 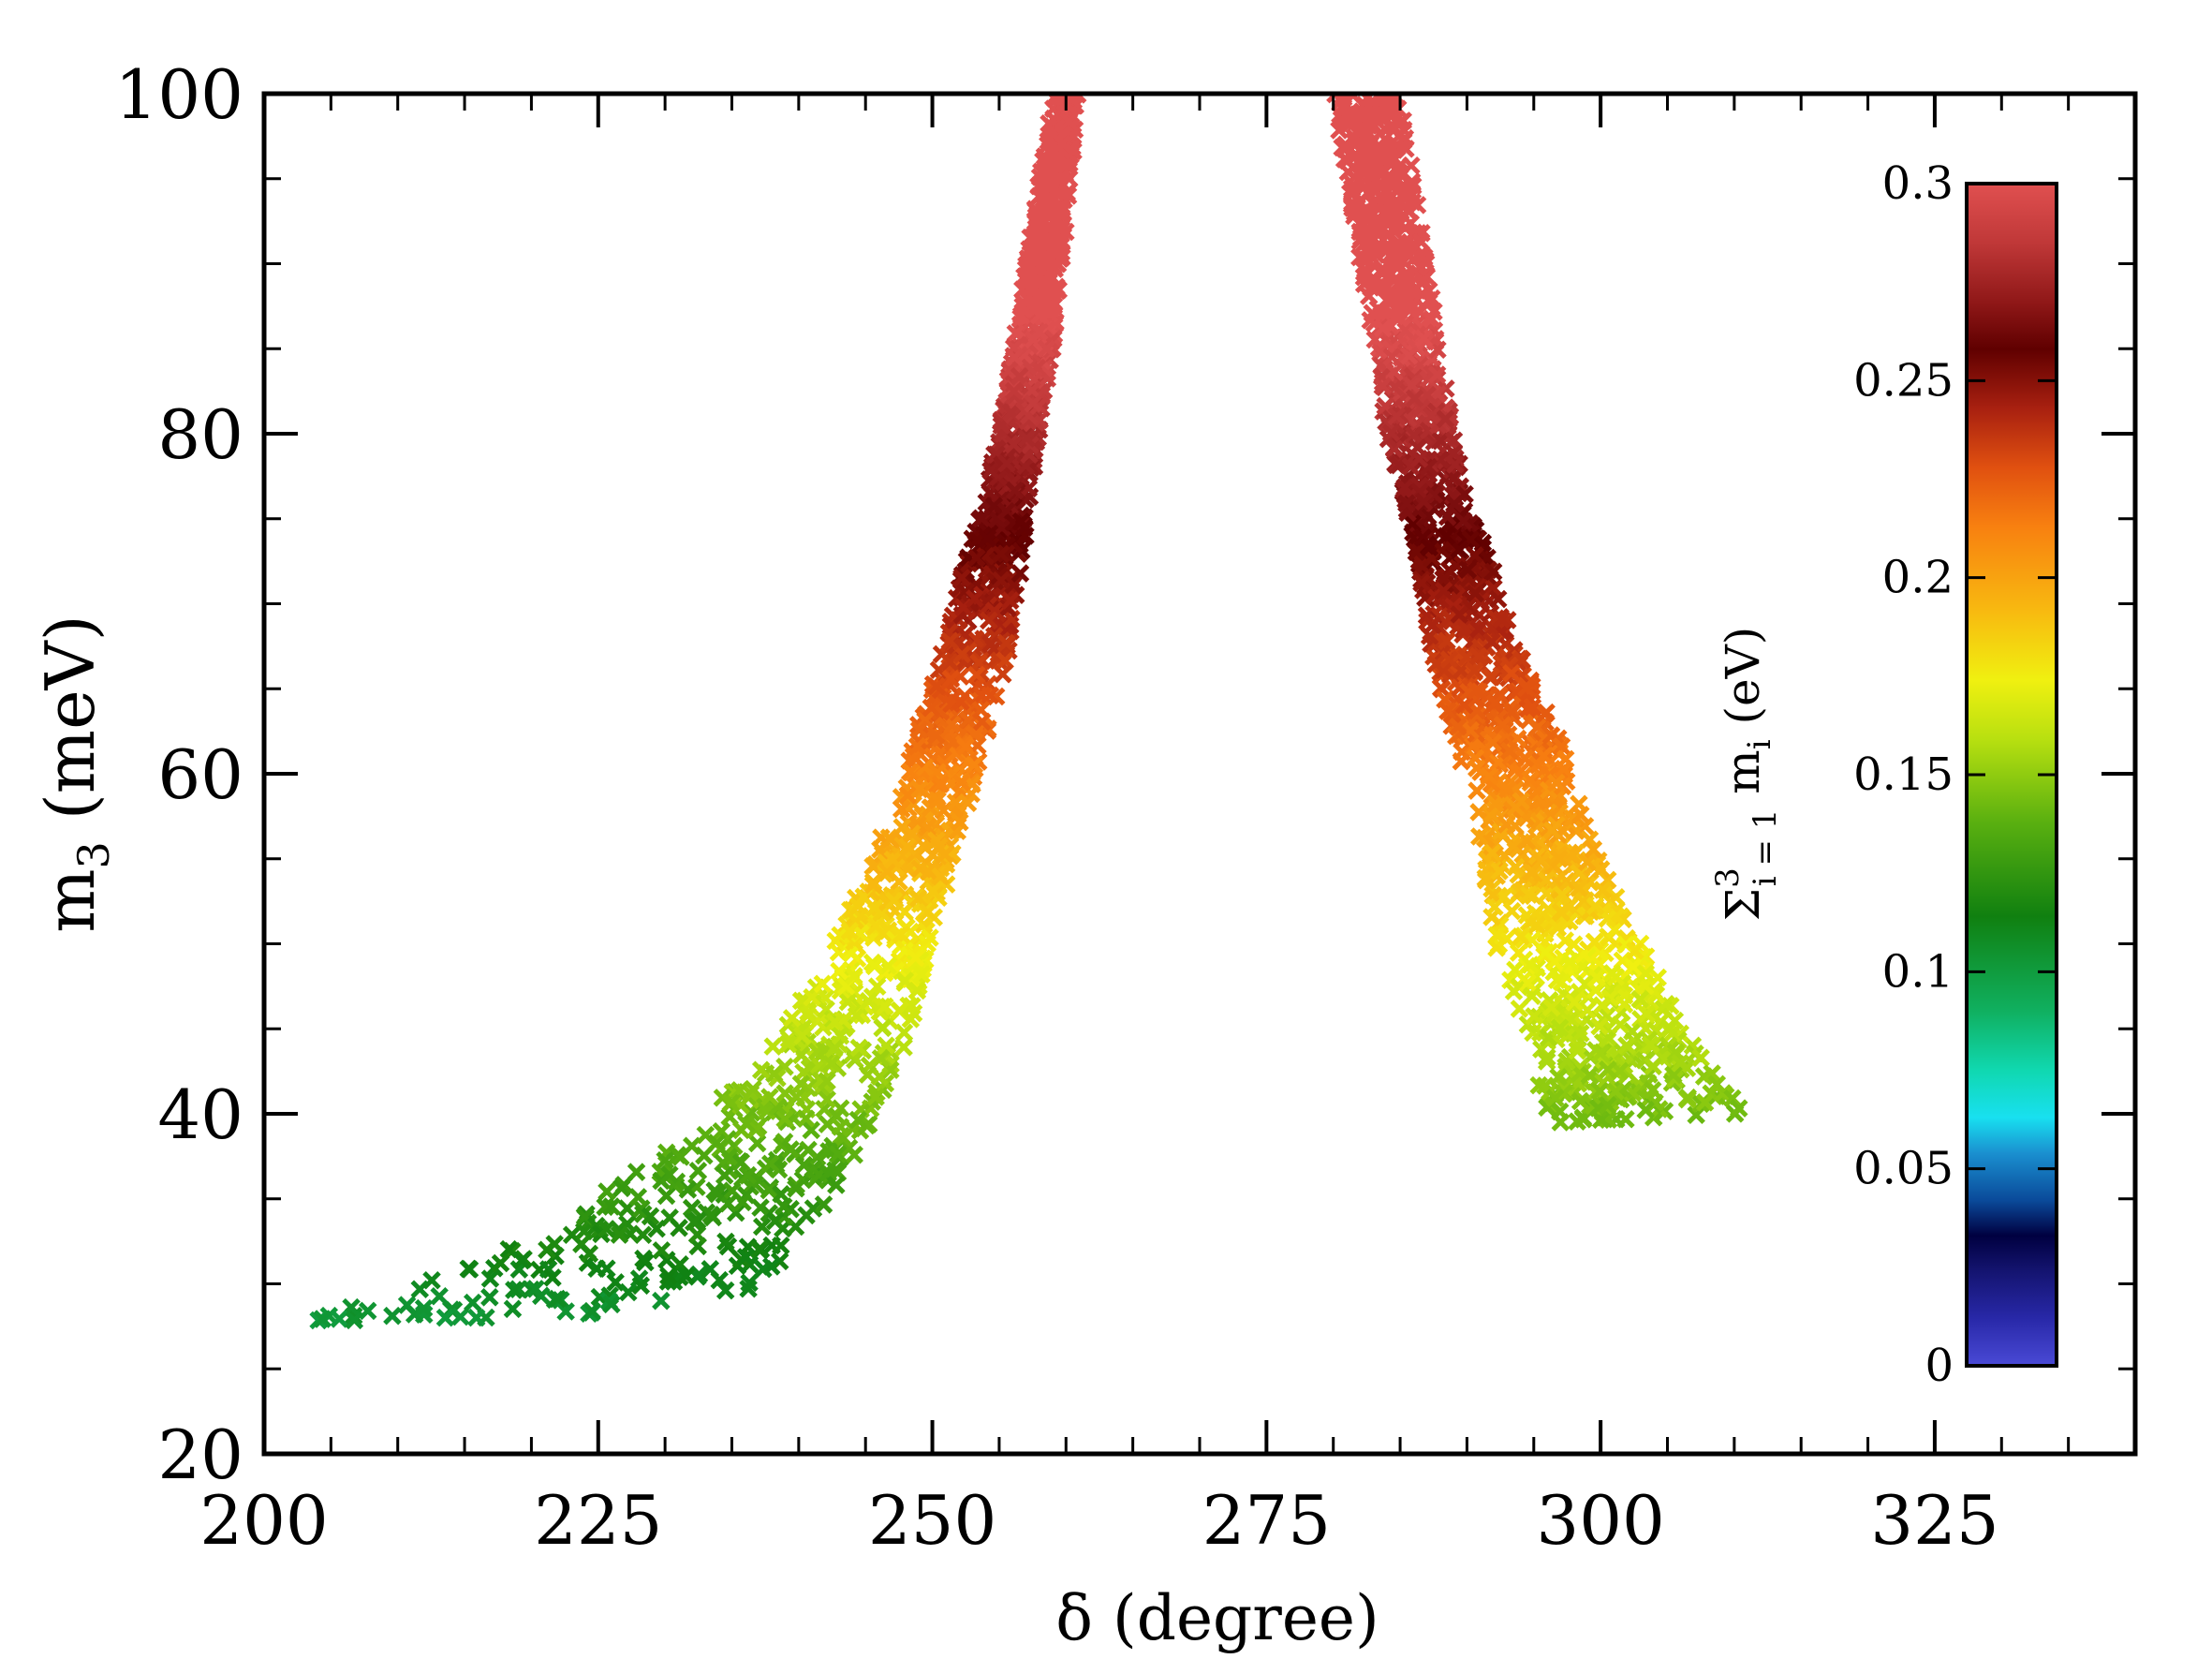 I want to click on colorbar-tick-label: 0.15, so click(x=1904, y=775).